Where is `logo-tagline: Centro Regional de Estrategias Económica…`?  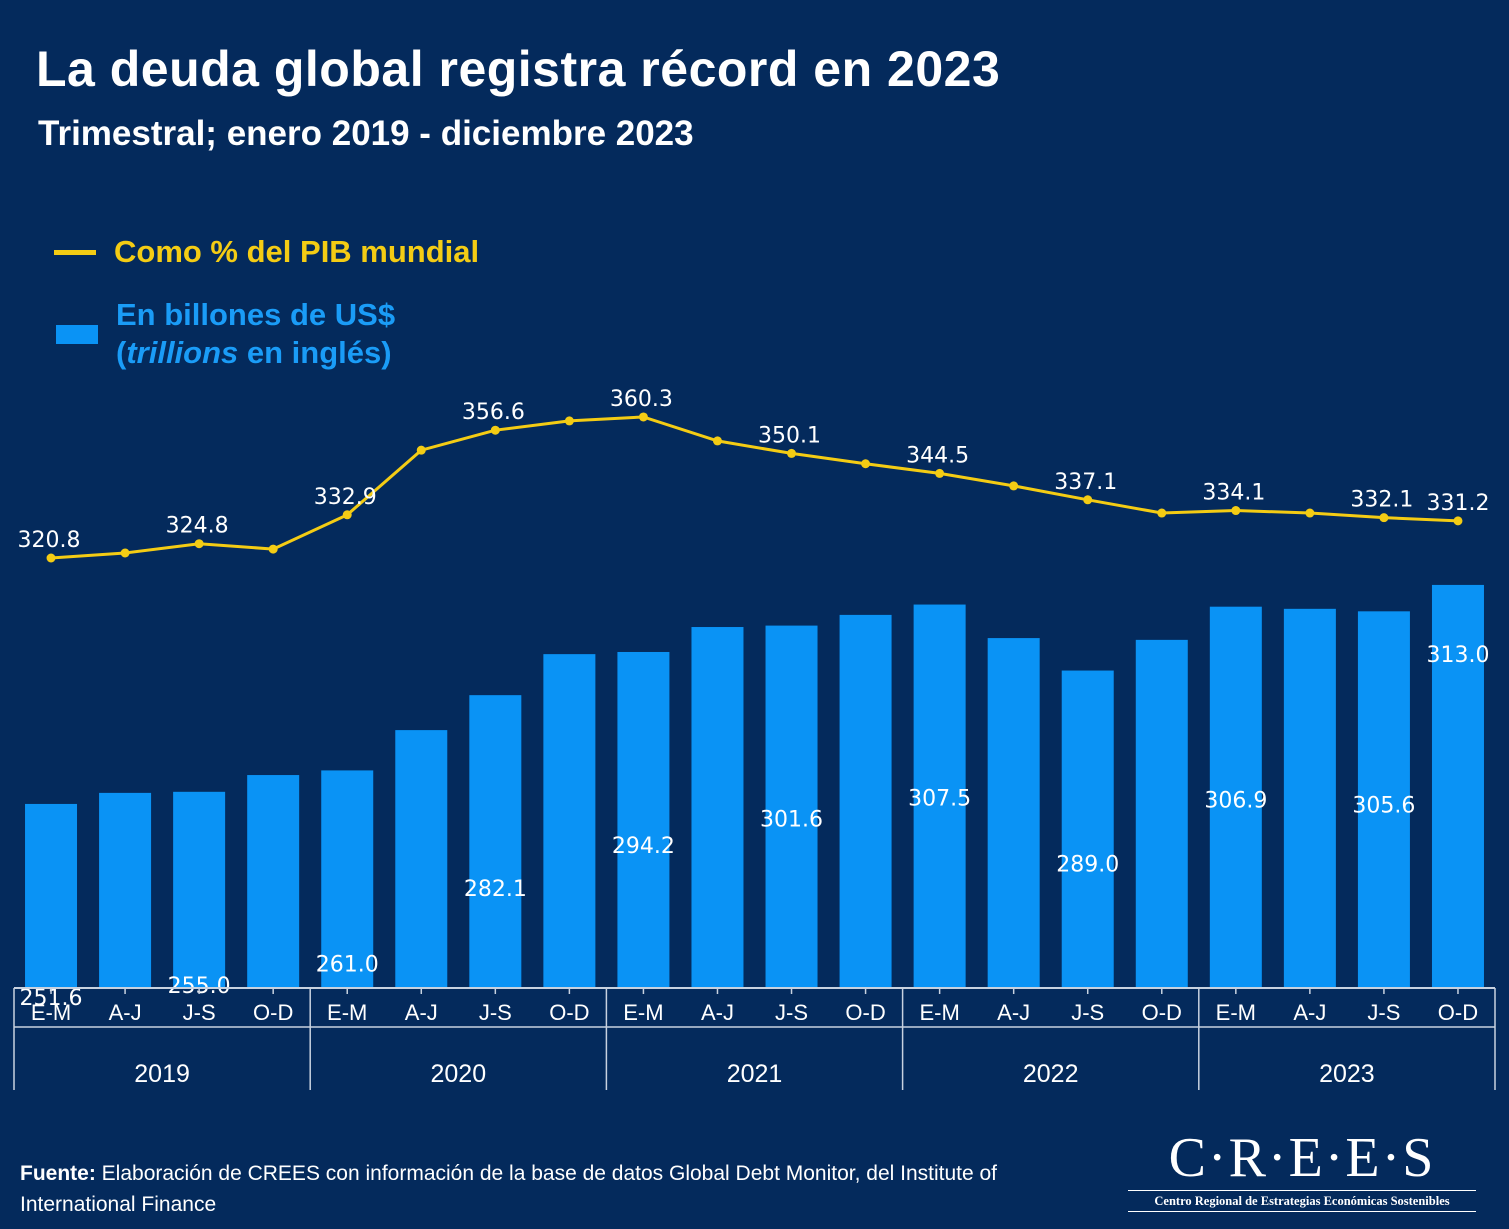 logo-tagline: Centro Regional de Estrategias Económica… is located at coordinates (1302, 1201).